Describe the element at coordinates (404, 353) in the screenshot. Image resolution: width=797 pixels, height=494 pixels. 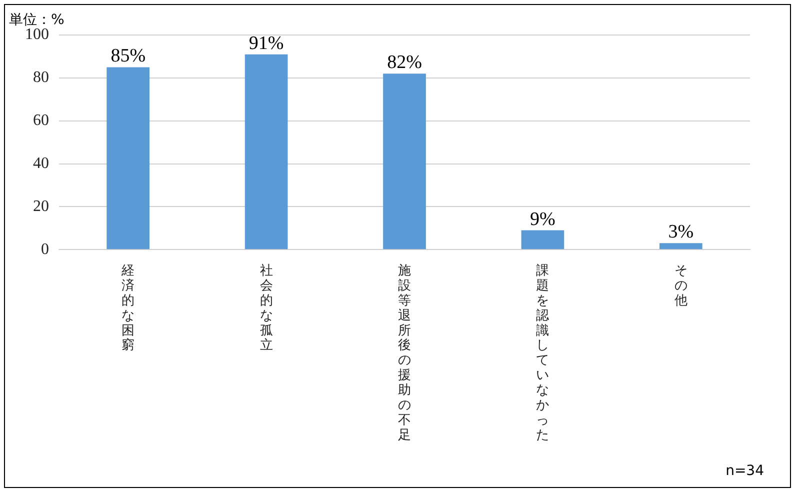
I see `category-label: 施設等退所後の援助の不足` at that location.